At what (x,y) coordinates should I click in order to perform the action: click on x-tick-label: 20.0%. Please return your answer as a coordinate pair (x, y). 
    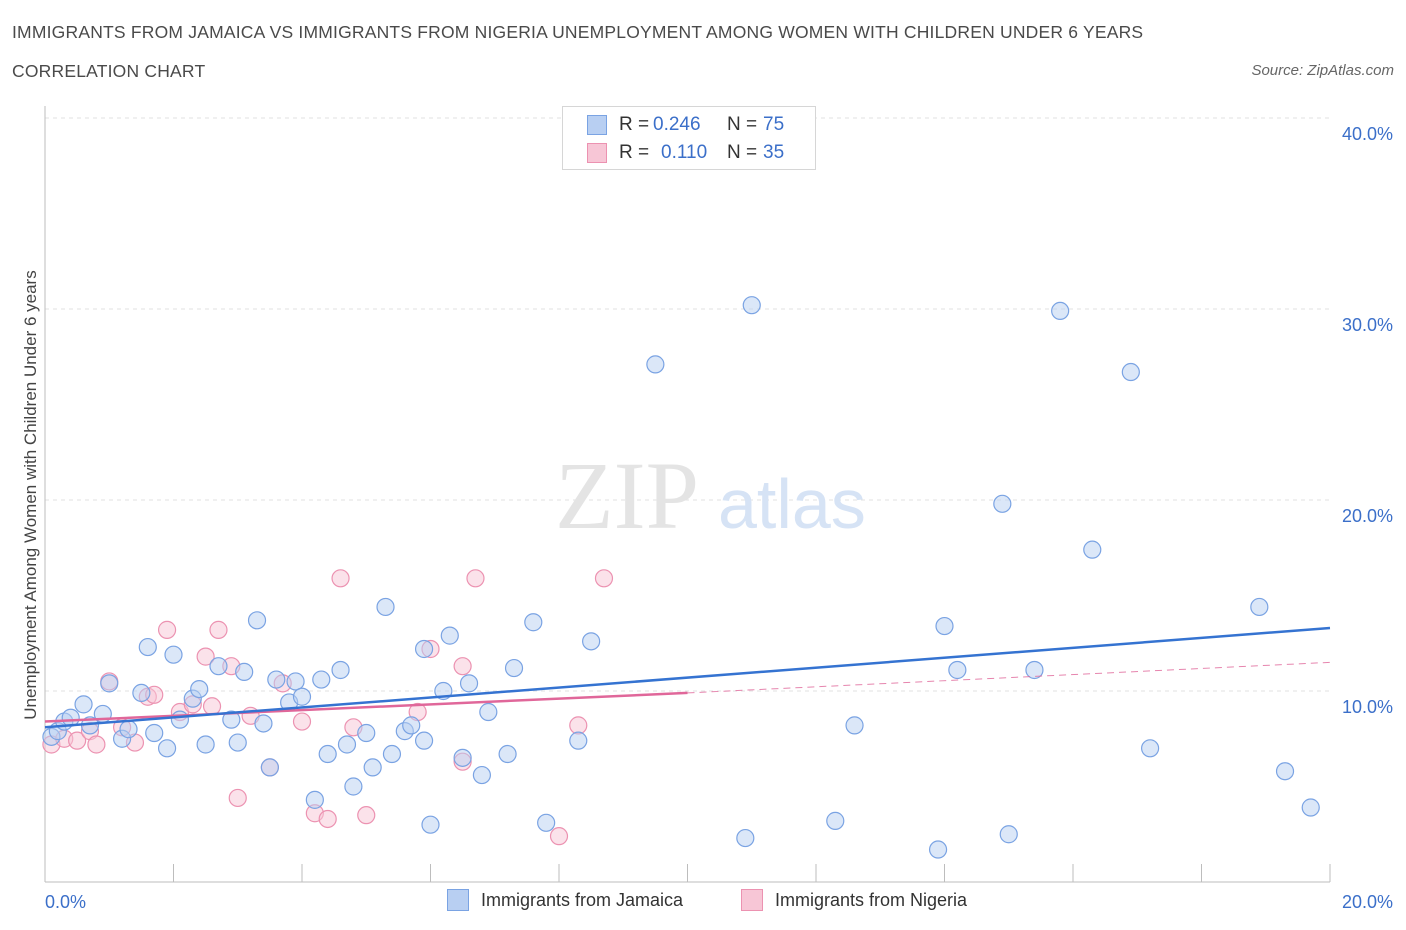
    Looking at the image, I should click on (1367, 902).